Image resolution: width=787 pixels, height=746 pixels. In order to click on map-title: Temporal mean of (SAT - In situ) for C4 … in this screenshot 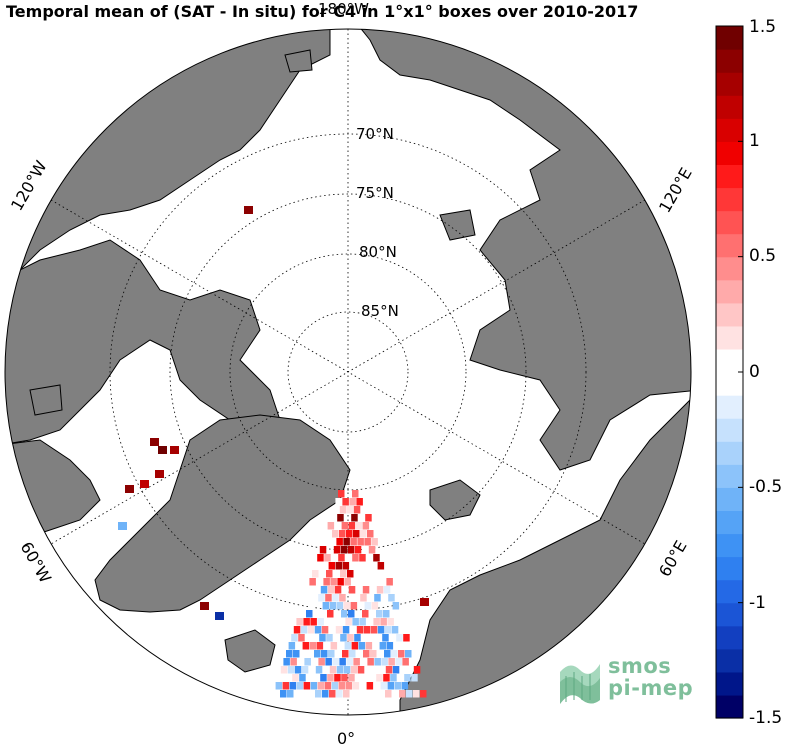, I will do `click(322, 11)`.